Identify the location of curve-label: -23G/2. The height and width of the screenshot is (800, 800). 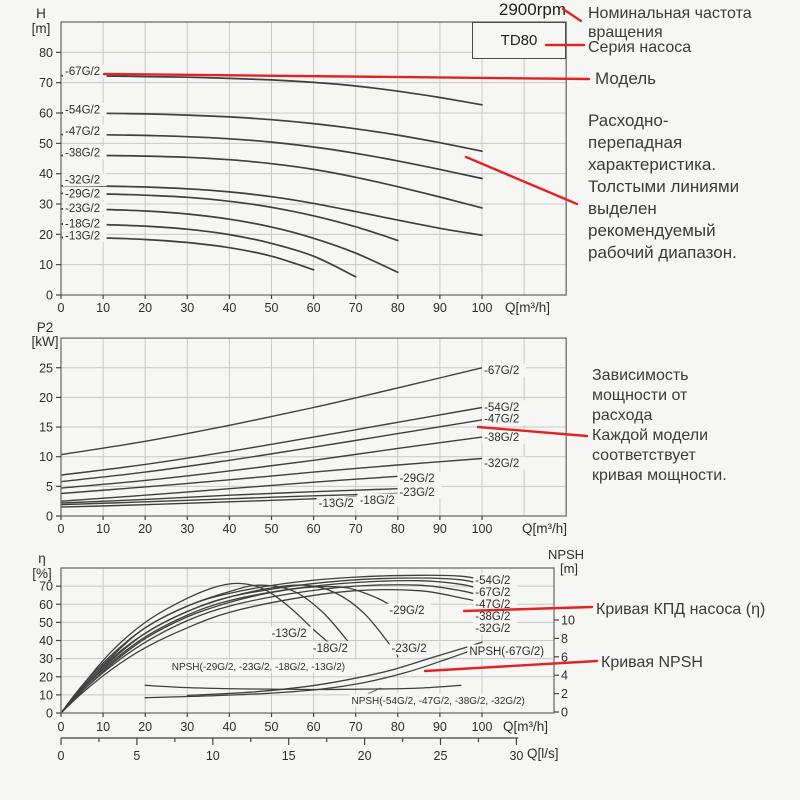
(408, 649).